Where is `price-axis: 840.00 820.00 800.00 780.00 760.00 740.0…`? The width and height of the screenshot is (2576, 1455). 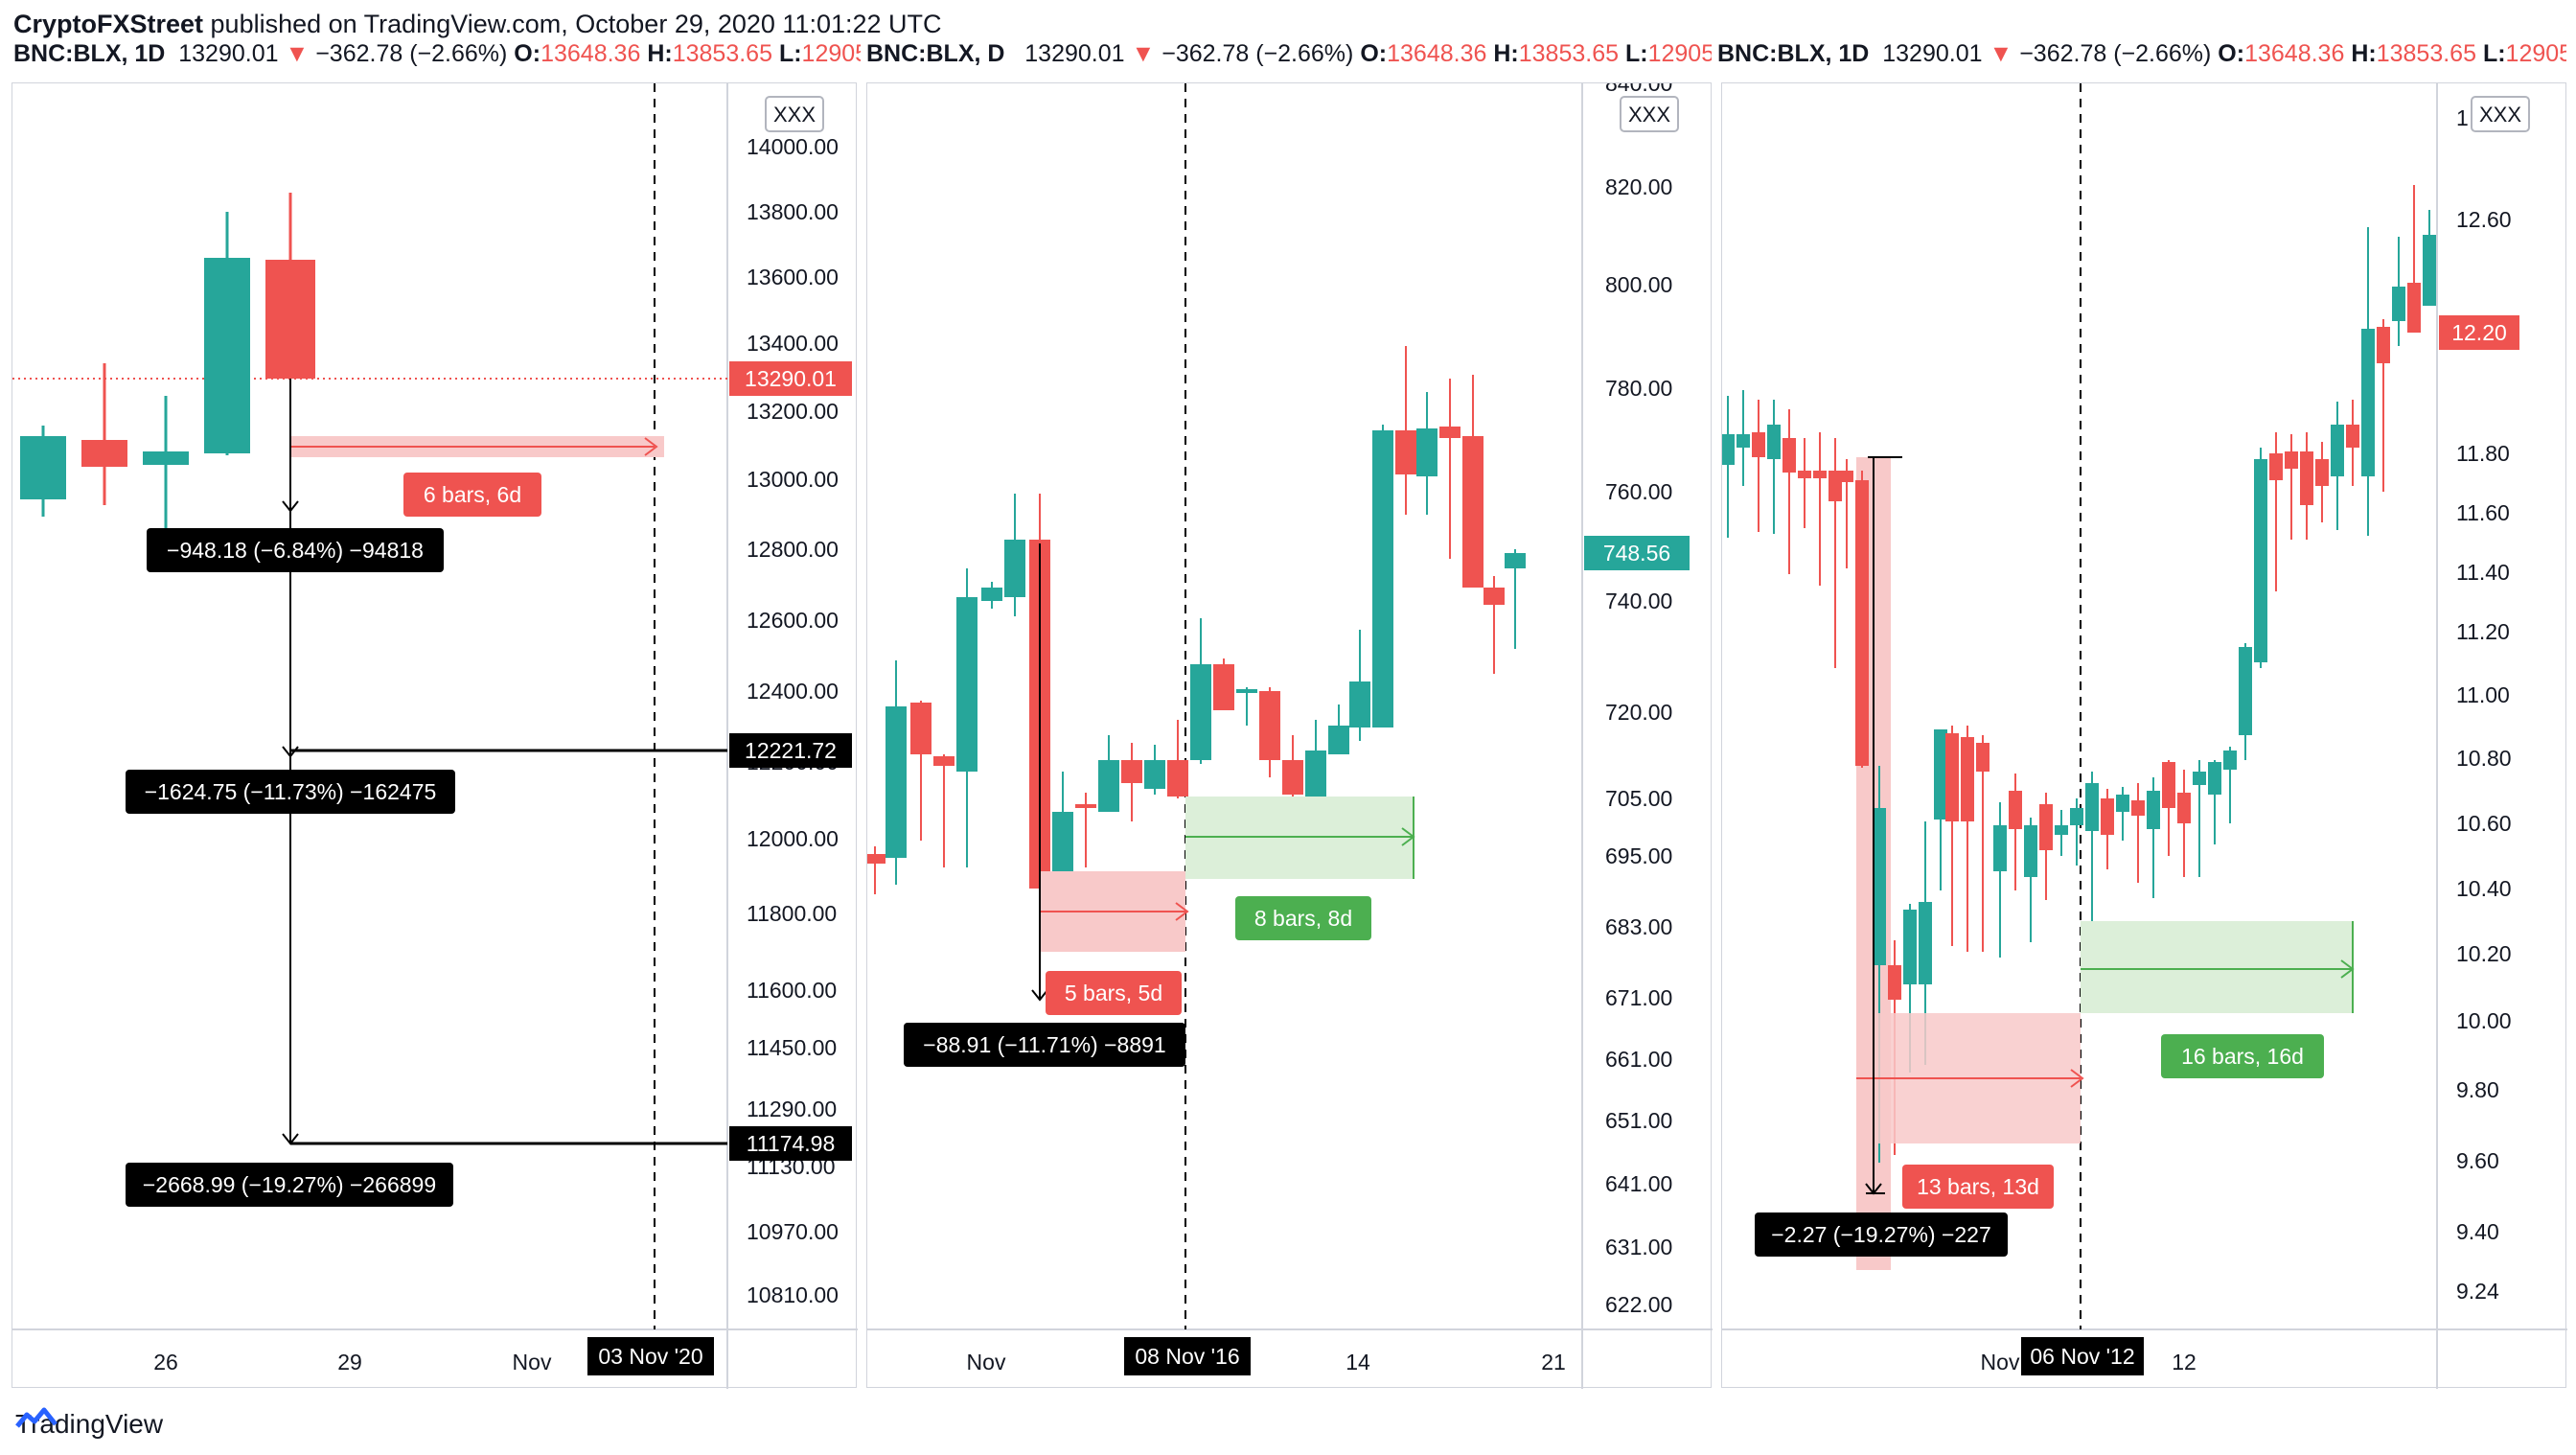
price-axis: 840.00 820.00 800.00 780.00 760.00 740.0… is located at coordinates (1638, 700).